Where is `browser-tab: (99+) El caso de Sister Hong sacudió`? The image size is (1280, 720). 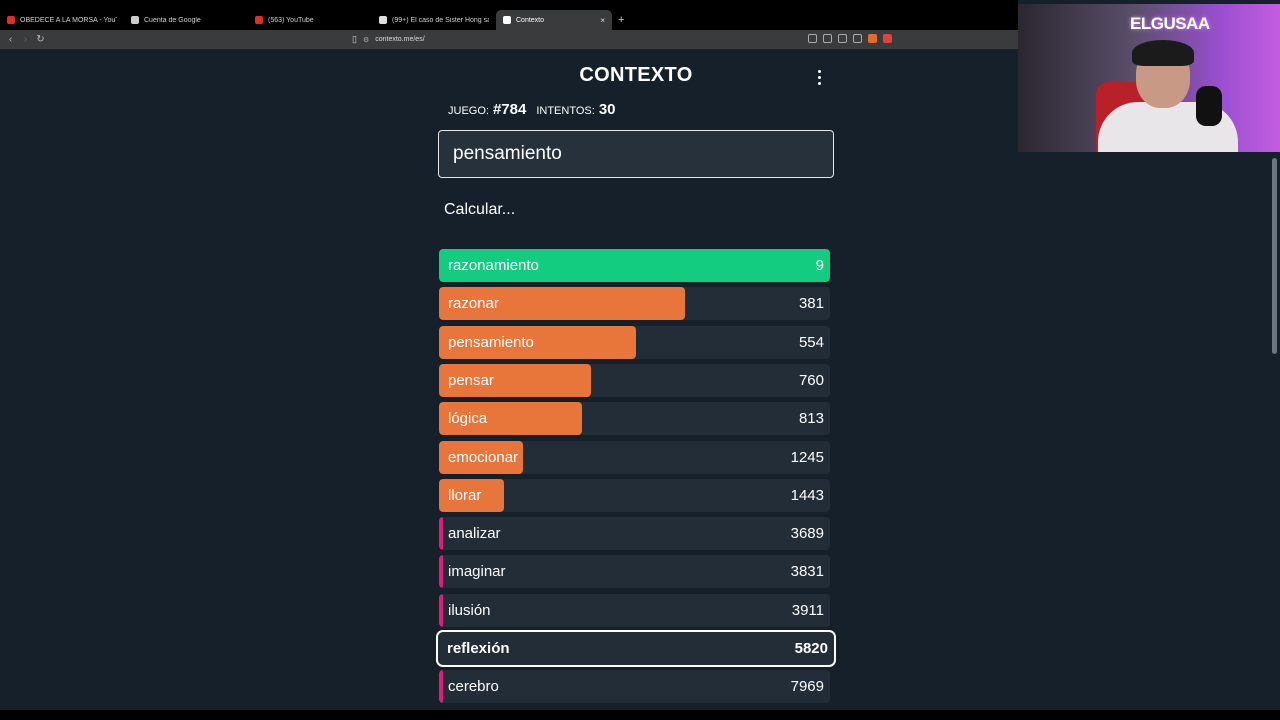
browser-tab: (99+) El caso de Sister Hong sacudió is located at coordinates (434, 20).